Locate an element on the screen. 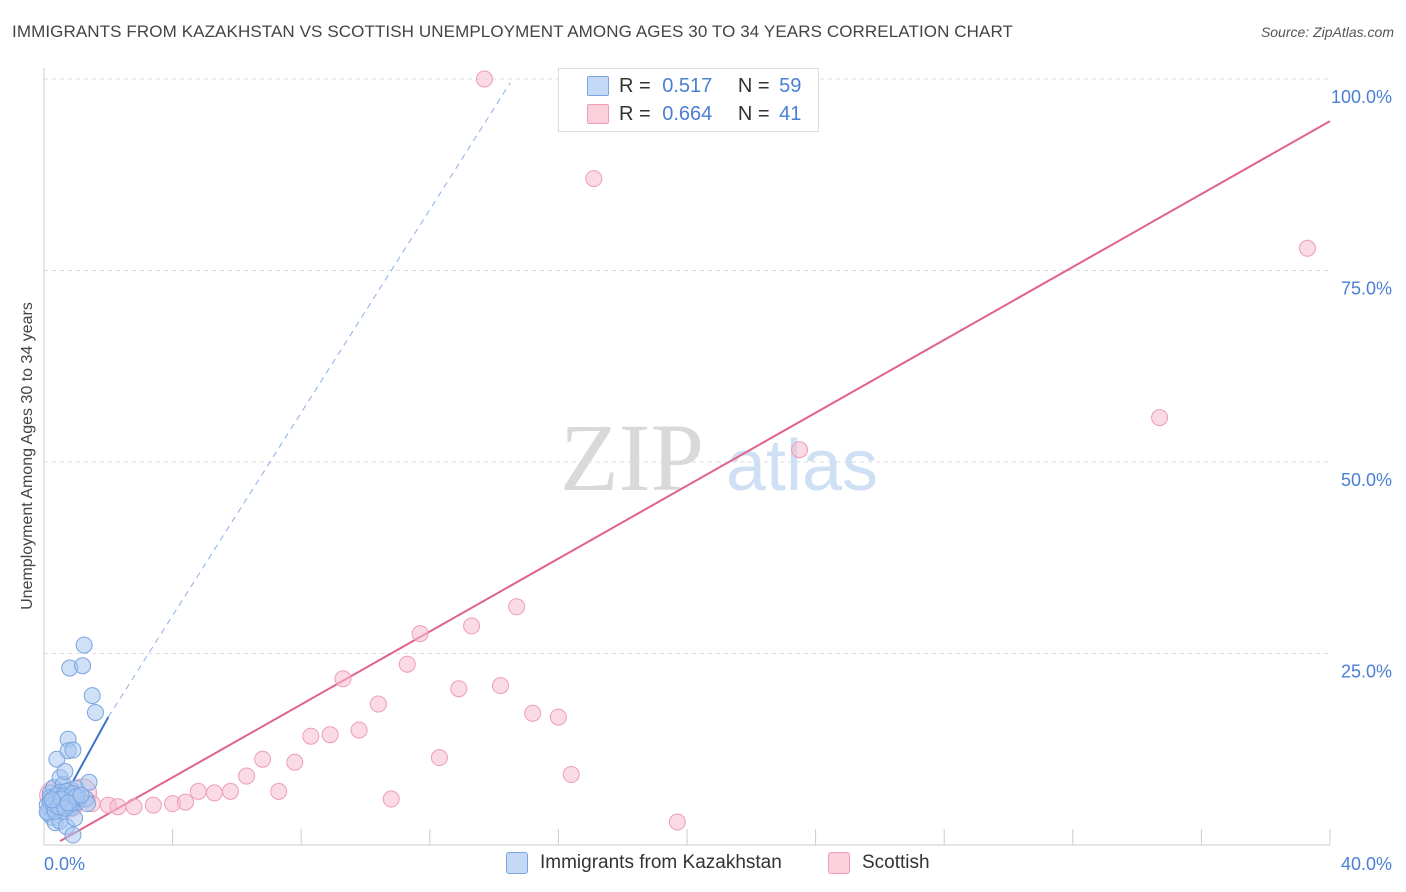 This screenshot has height=892, width=1406. y-tick-label: 25.0% is located at coordinates (1366, 672).